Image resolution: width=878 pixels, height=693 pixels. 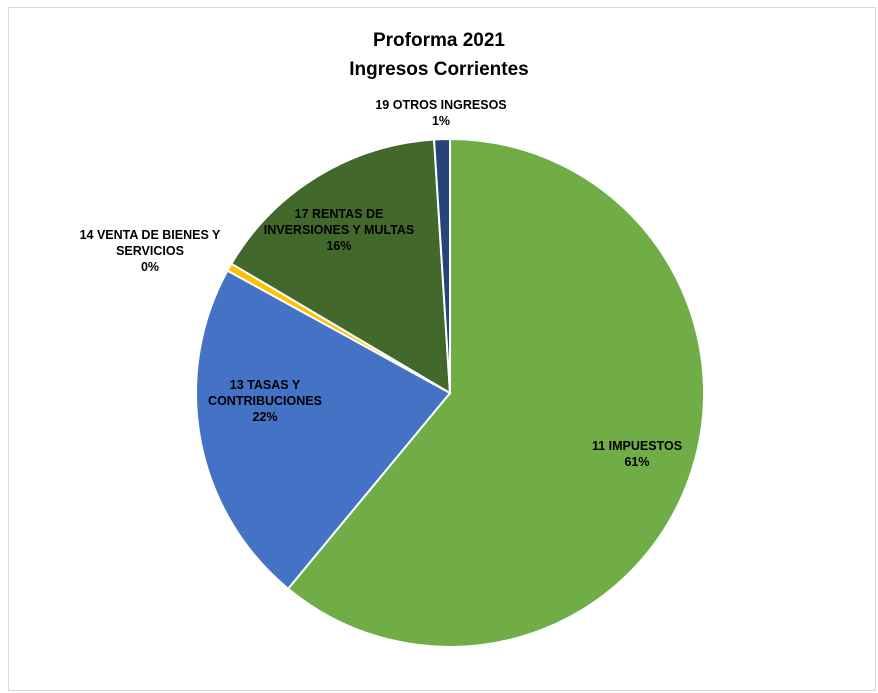 I want to click on data-label-rentas-inversiones-multas: 17 RENTAS DE INVERSIONES Y MULTAS 16%, so click(x=339, y=230).